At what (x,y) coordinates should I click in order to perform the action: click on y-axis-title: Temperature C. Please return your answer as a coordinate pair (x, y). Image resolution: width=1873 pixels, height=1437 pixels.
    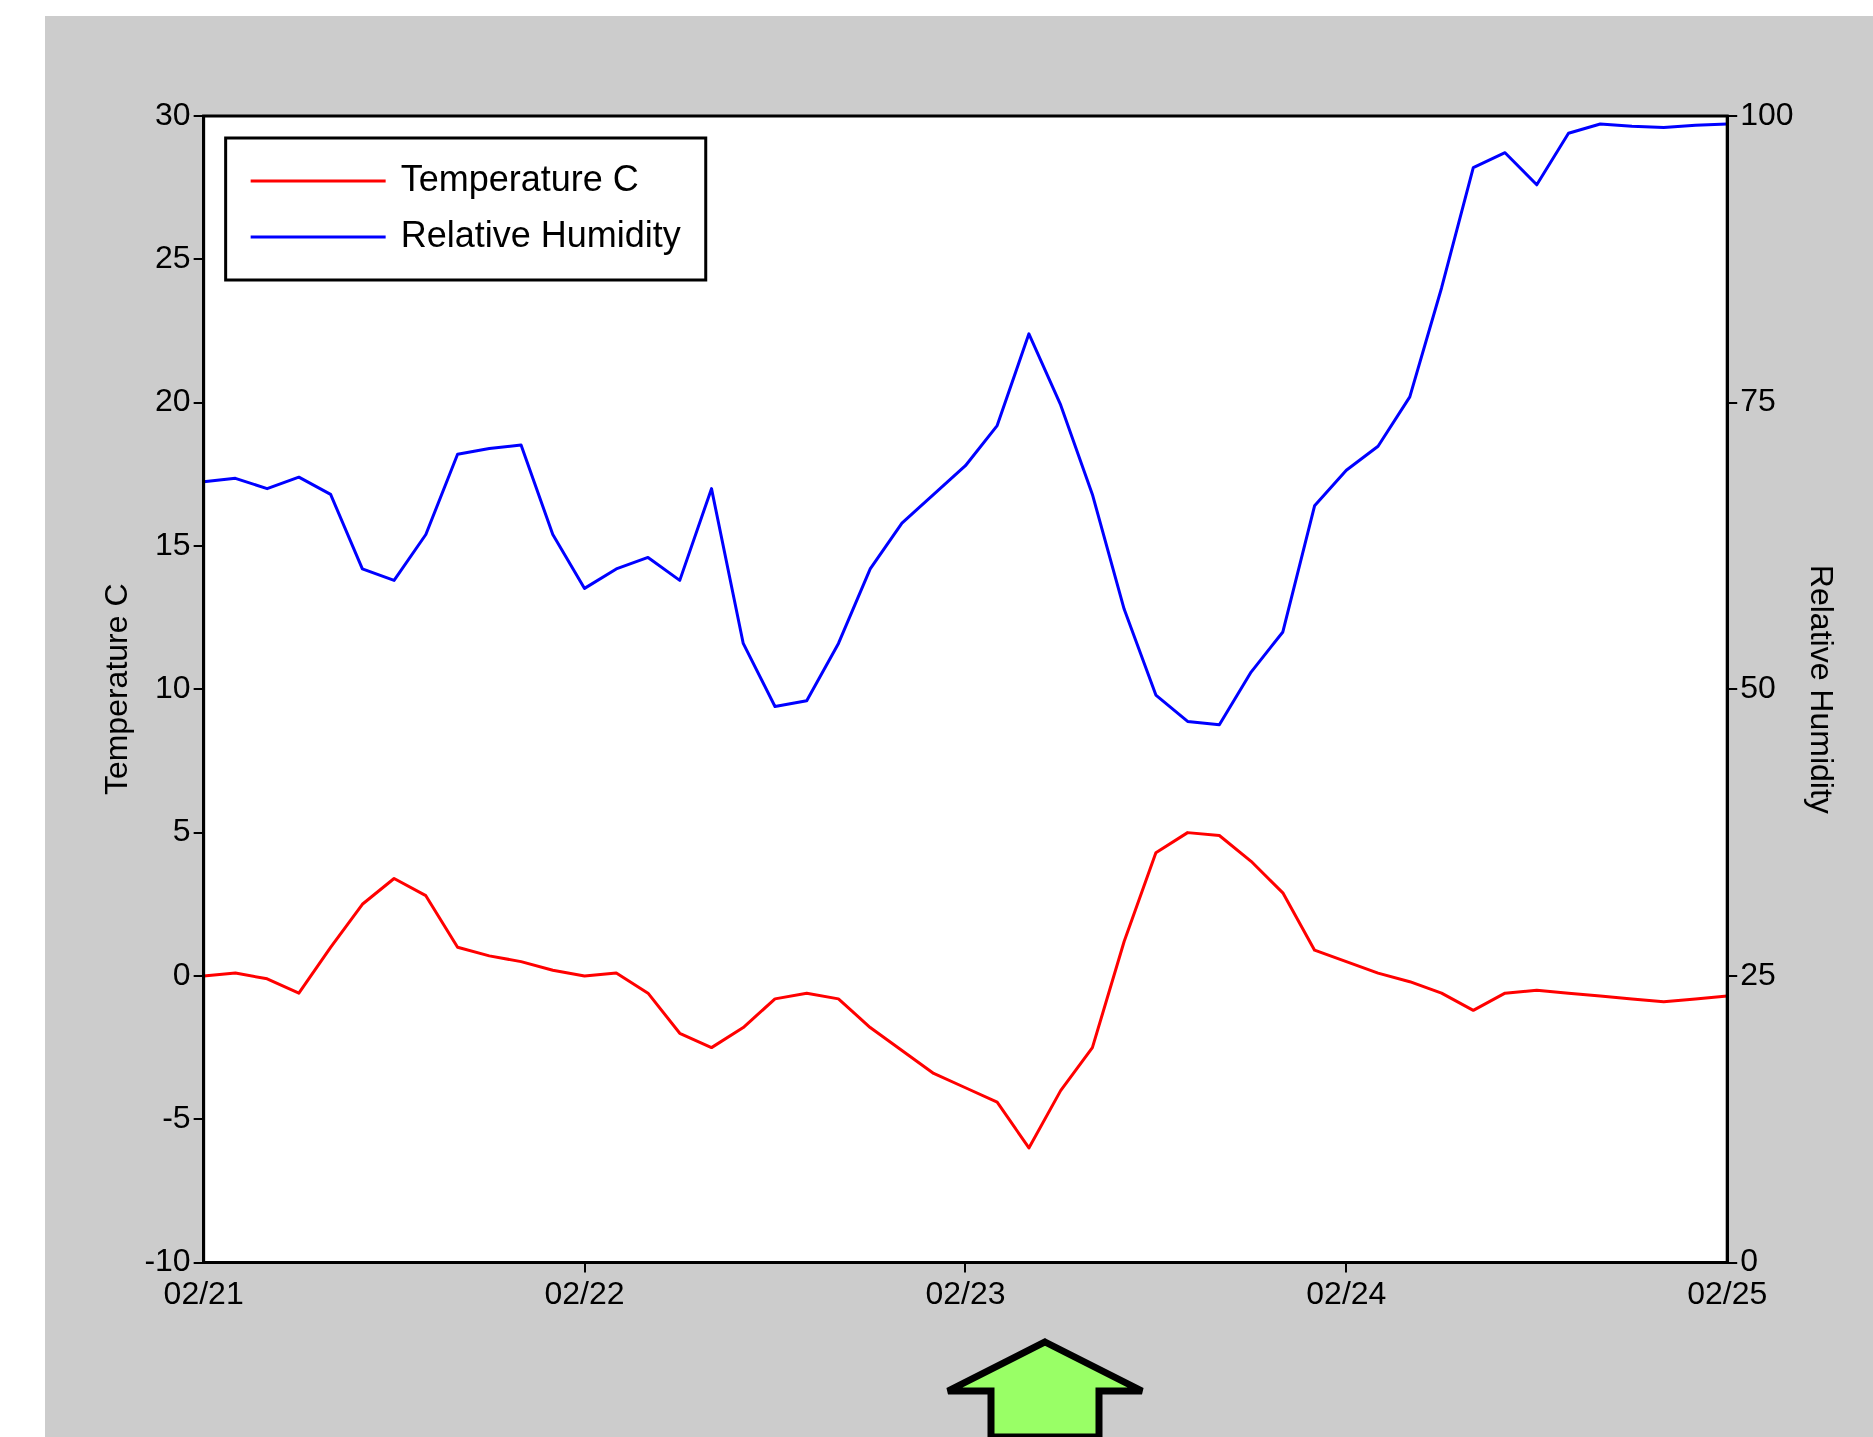
    Looking at the image, I should click on (116, 689).